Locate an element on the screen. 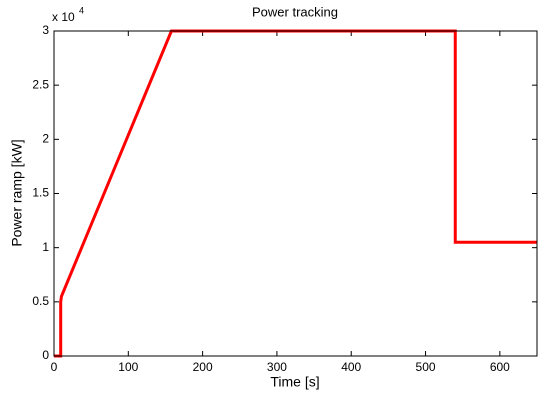  y-tick-label: 3 is located at coordinates (45, 30).